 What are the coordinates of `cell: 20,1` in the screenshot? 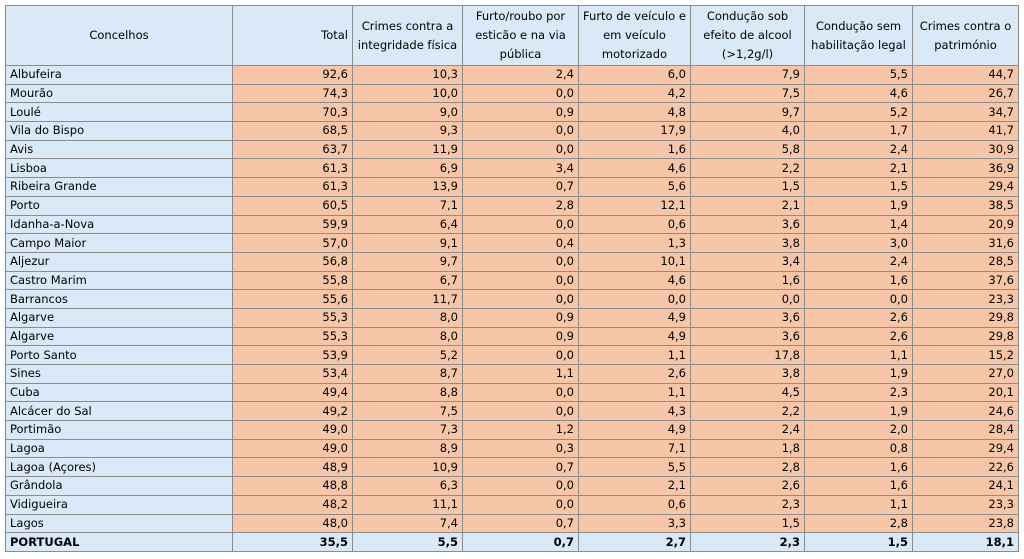 It's located at (965, 392).